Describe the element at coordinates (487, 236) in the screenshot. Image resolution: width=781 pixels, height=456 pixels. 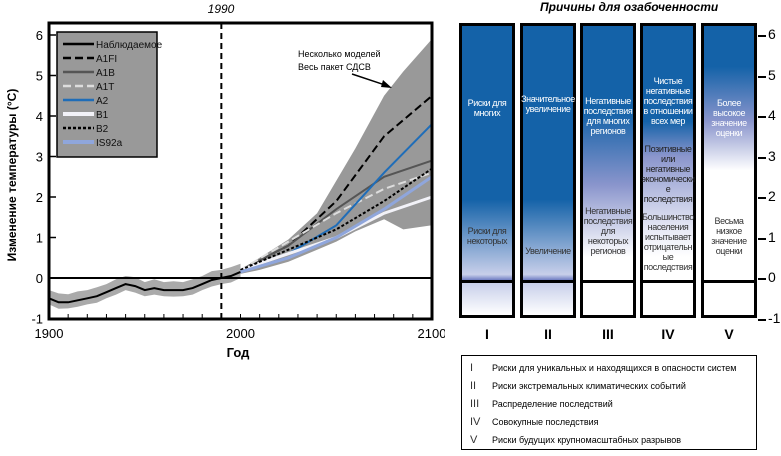
I see `column-bottom-label: Риски для некоторых` at that location.